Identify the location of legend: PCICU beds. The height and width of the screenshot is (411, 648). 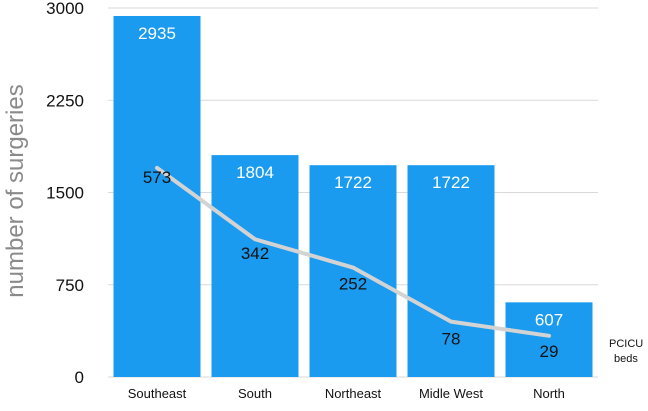
(626, 351).